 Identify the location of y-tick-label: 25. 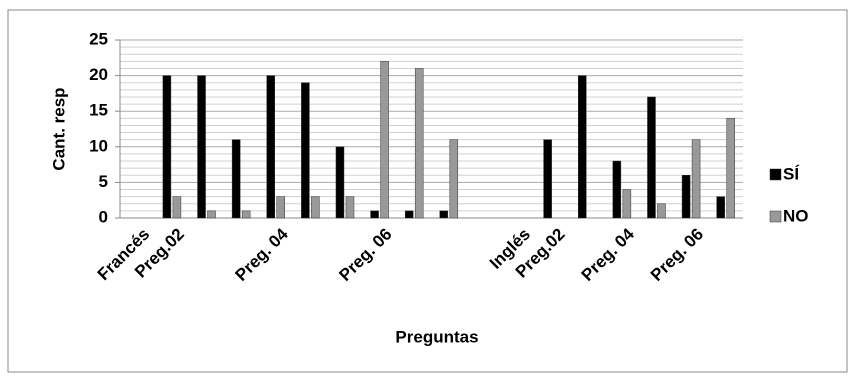
(98, 38).